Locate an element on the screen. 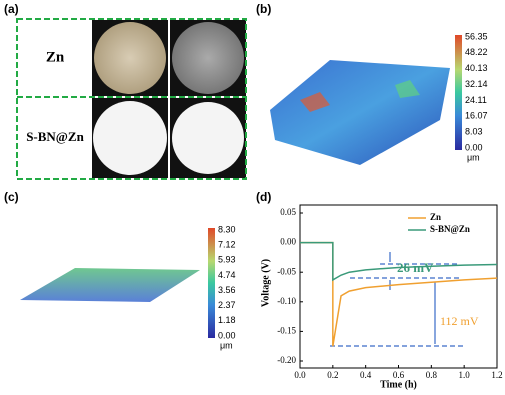  colorbar-label: 40.13 is located at coordinates (476, 68).